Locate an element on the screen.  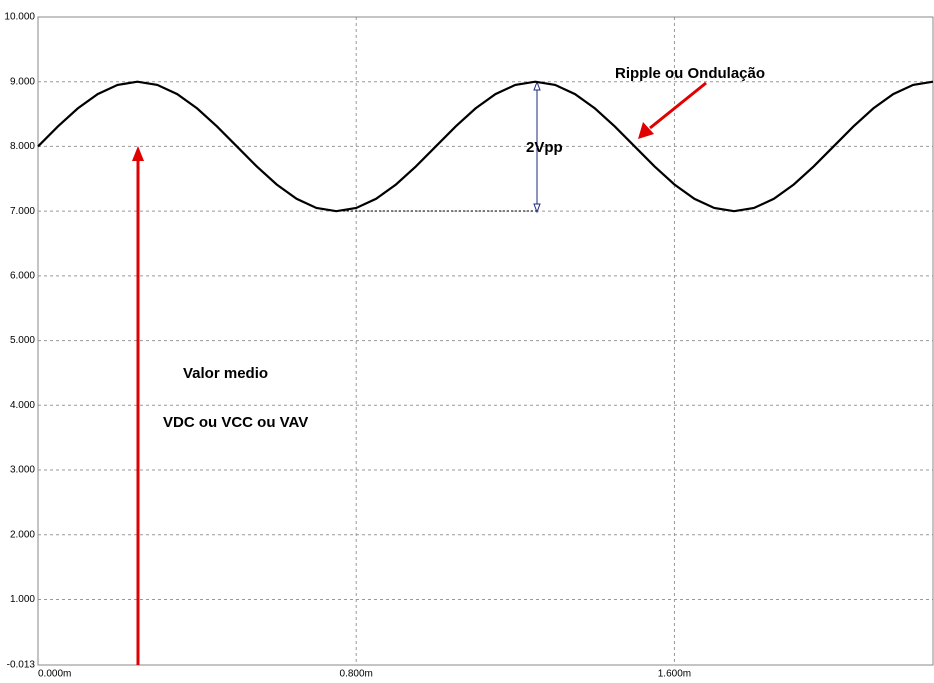
annotation: Ripple ou Ondulação is located at coordinates (690, 73).